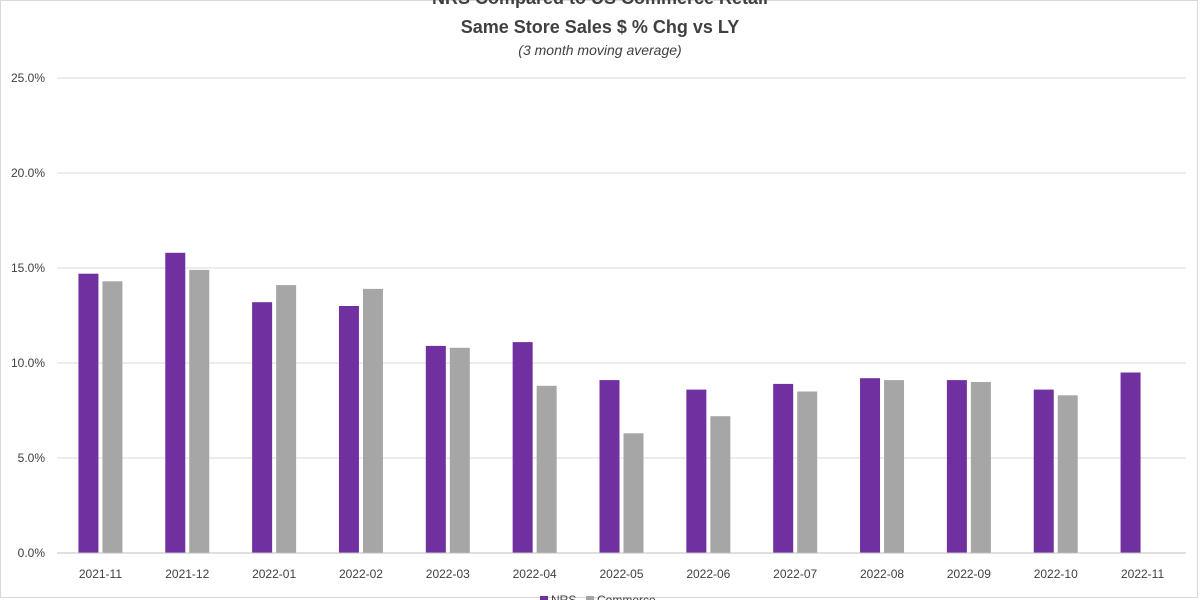  What do you see at coordinates (563, 596) in the screenshot?
I see `legend-label-nrs: NRS` at bounding box center [563, 596].